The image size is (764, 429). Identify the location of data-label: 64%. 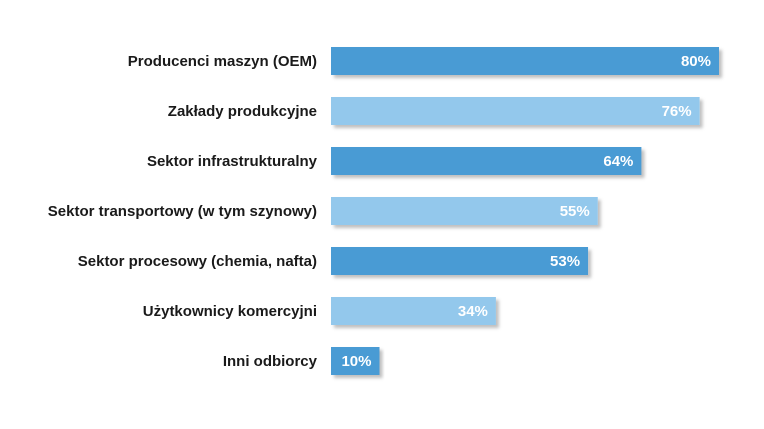
(618, 161).